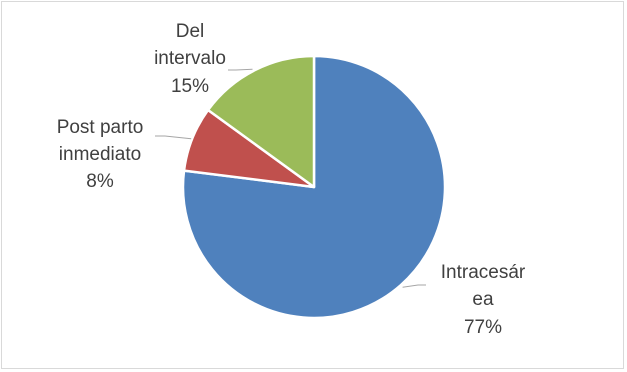 The height and width of the screenshot is (372, 627). What do you see at coordinates (483, 272) in the screenshot?
I see `slice-label-intracesarea-line1: Intracesár` at bounding box center [483, 272].